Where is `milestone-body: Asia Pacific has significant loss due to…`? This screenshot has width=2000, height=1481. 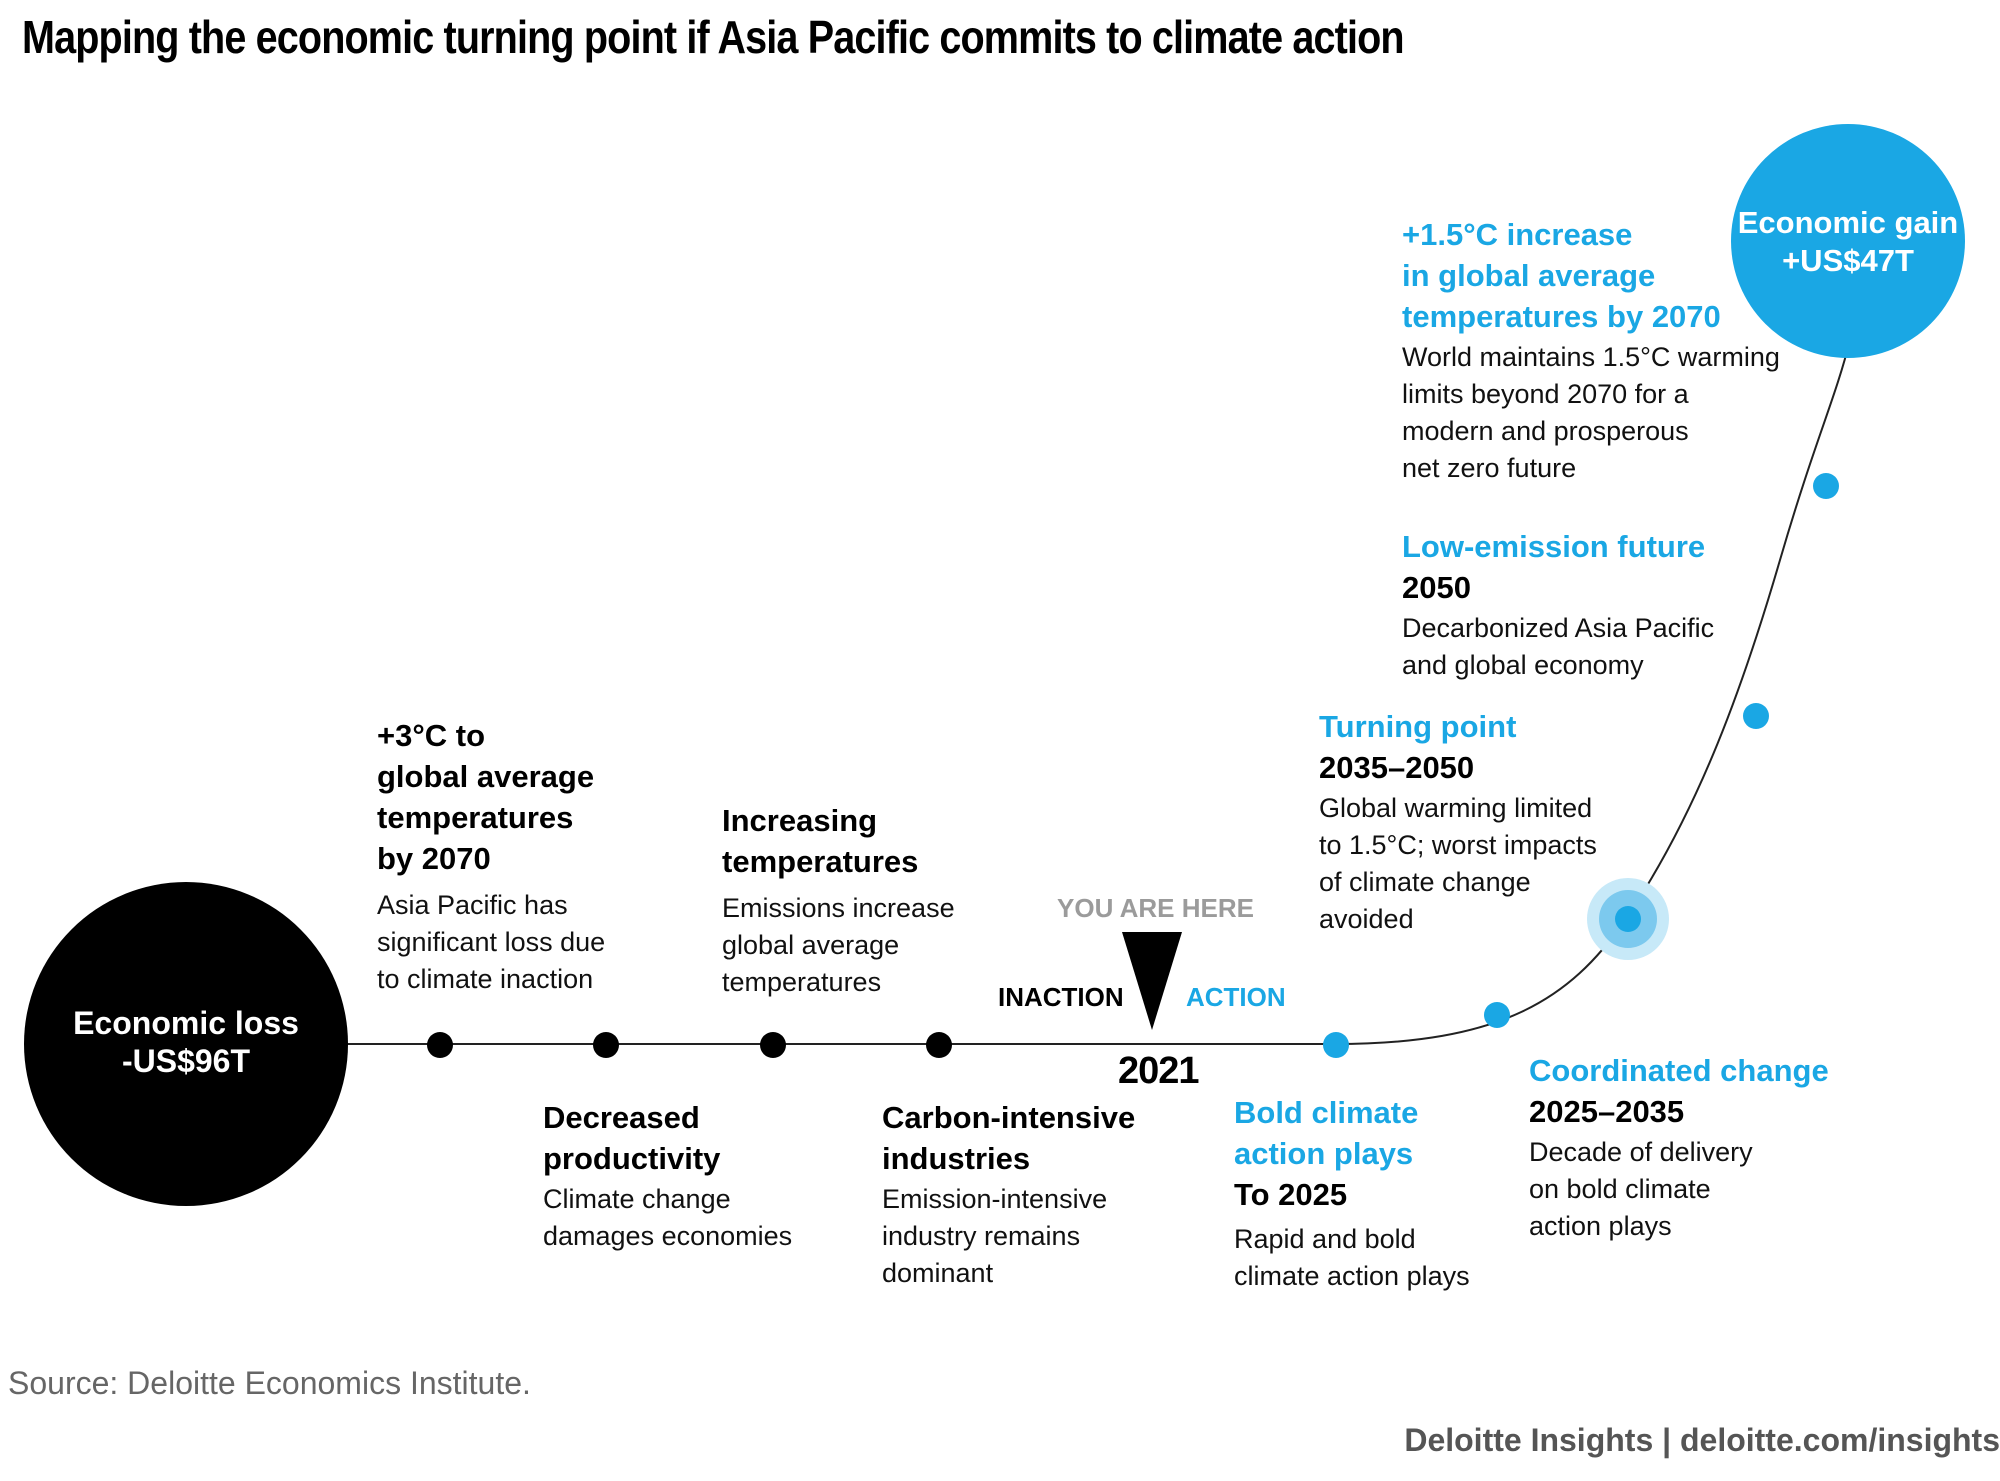
milestone-body: Asia Pacific has significant loss due to… is located at coordinates (491, 942).